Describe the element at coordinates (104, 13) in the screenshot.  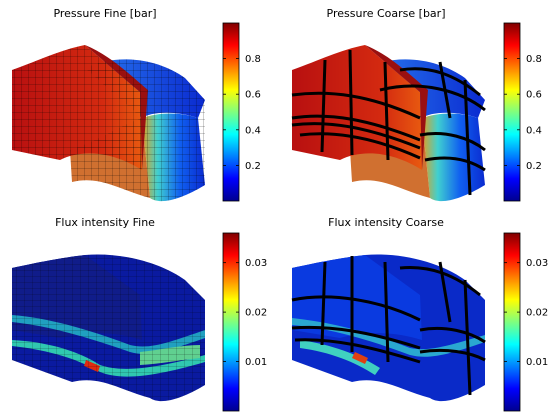
I see `panel-title: Pressure Fine [bar]` at that location.